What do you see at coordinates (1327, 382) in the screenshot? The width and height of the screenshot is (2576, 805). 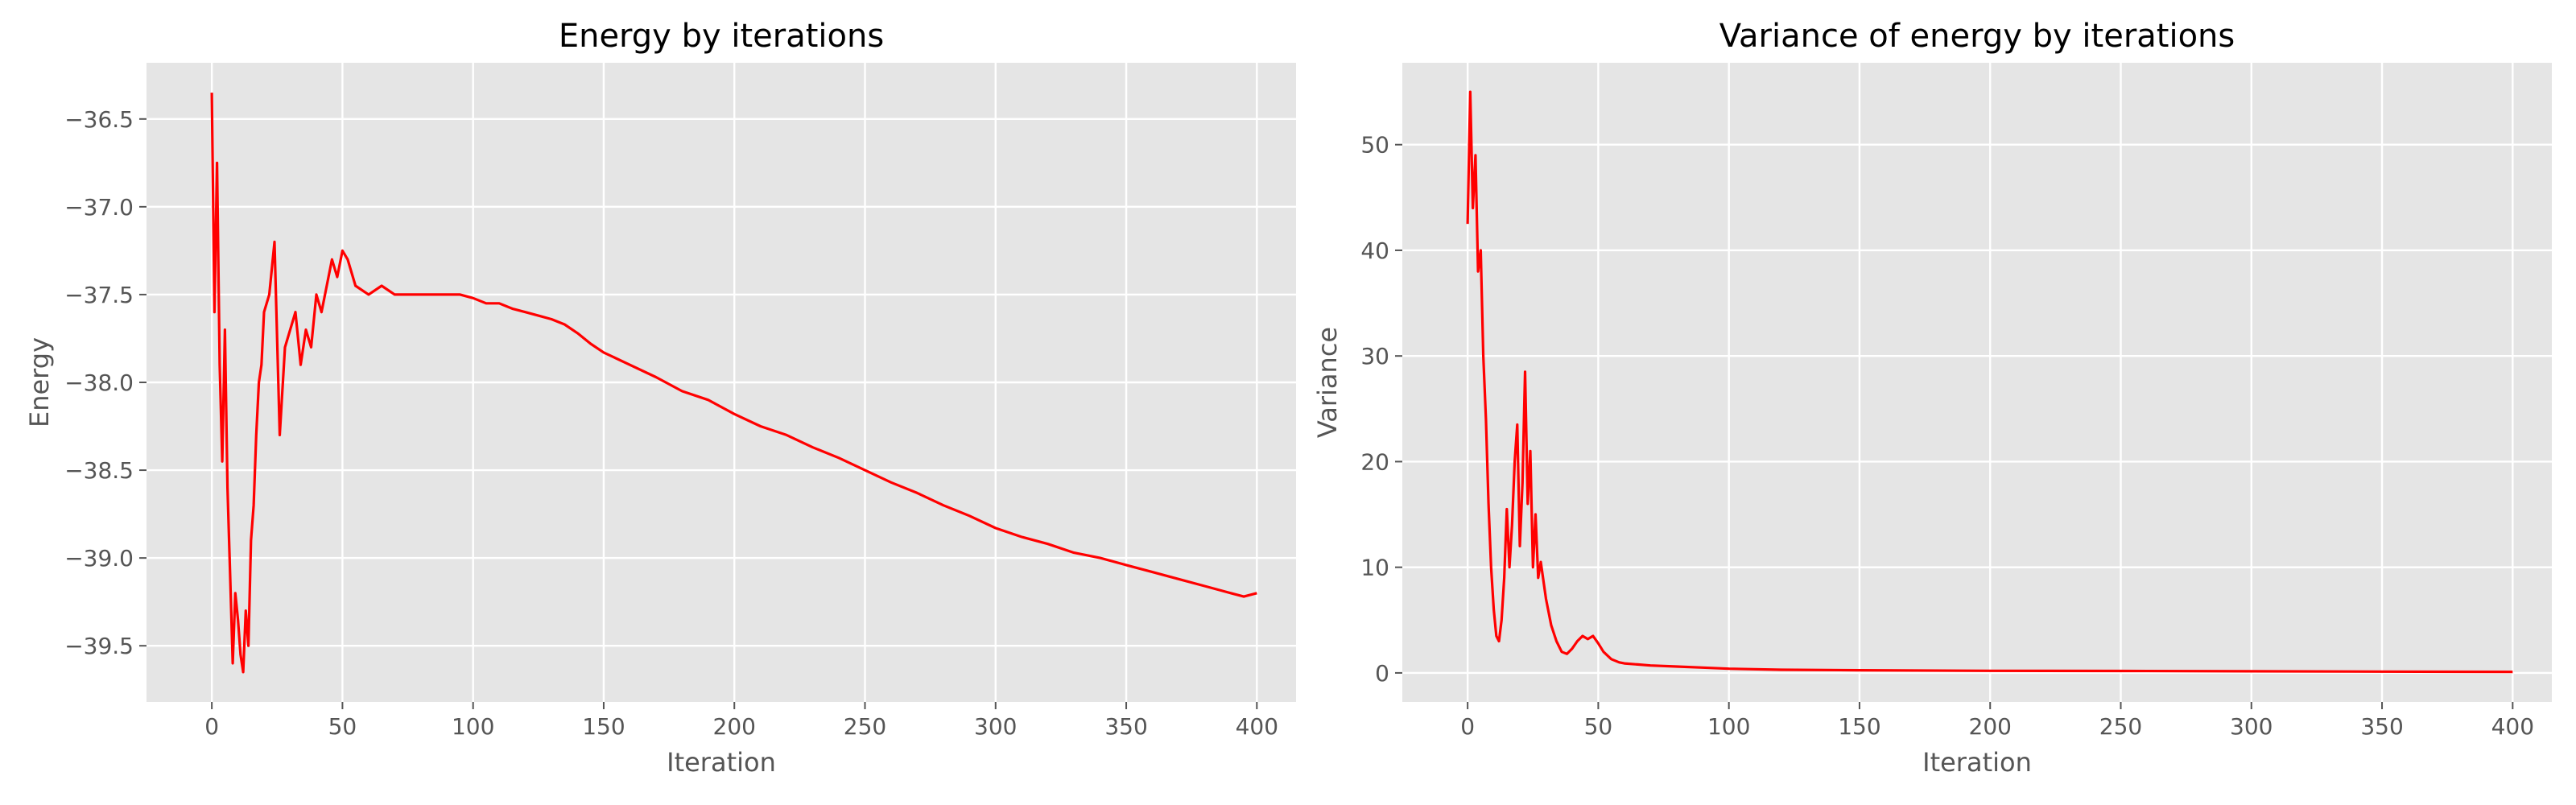 I see `y-axis-label: Variance` at bounding box center [1327, 382].